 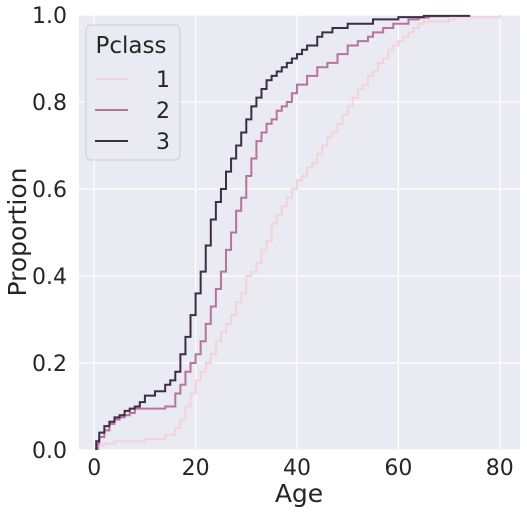 I want to click on legend-label-3: 3, so click(x=163, y=142).